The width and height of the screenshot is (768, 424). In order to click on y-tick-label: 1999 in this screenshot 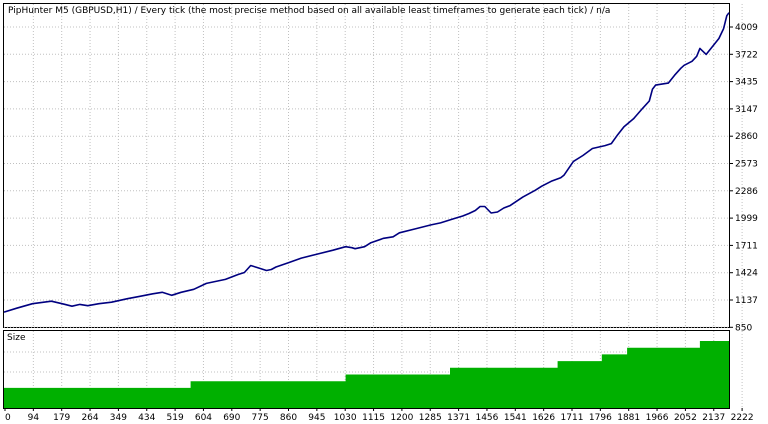, I will do `click(746, 219)`.